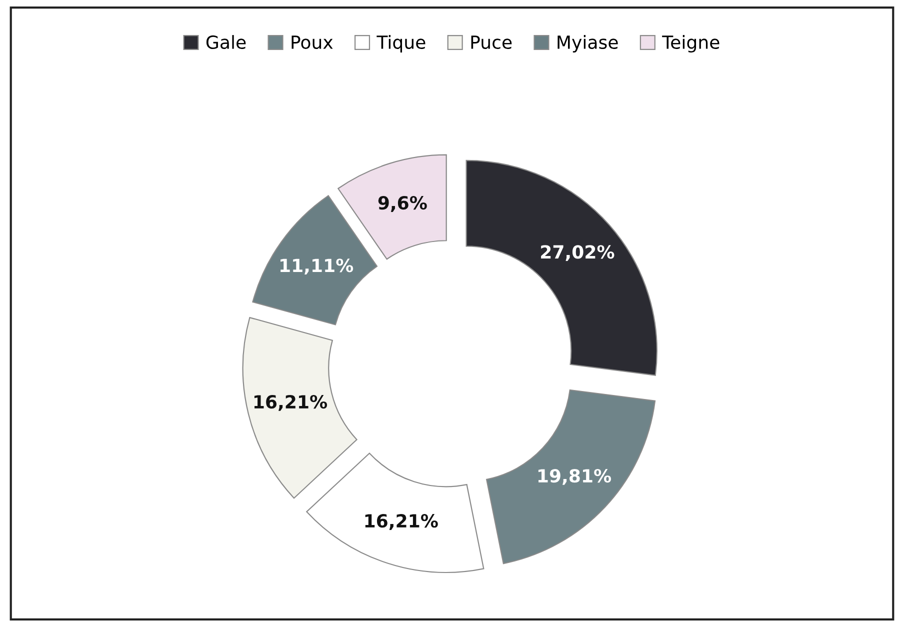  What do you see at coordinates (575, 476) in the screenshot?
I see `data-label: 19,81%` at bounding box center [575, 476].